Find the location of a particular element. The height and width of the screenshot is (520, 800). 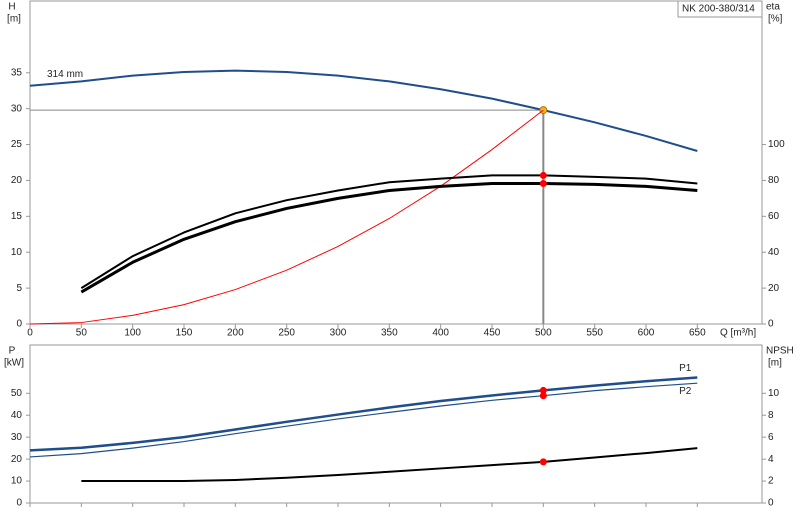

y2-axis-title: eta is located at coordinates (773, 7).